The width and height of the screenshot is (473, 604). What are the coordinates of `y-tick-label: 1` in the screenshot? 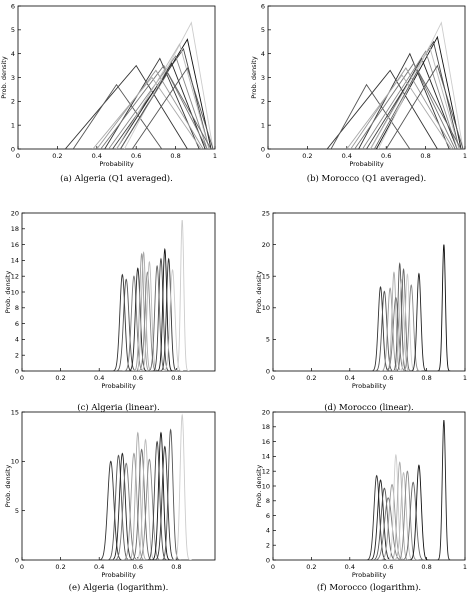 It's located at (263, 125).